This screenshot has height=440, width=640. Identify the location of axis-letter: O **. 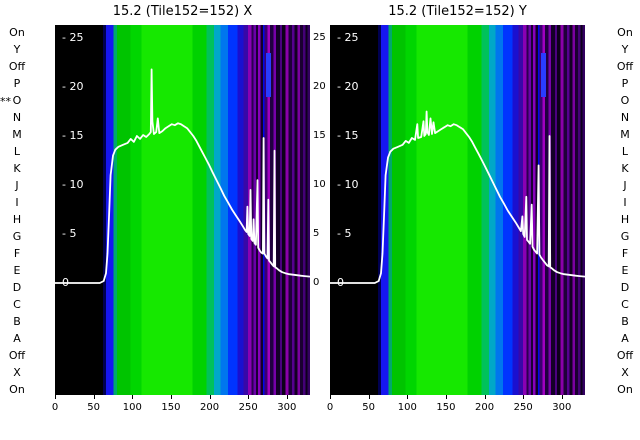
(11, 101).